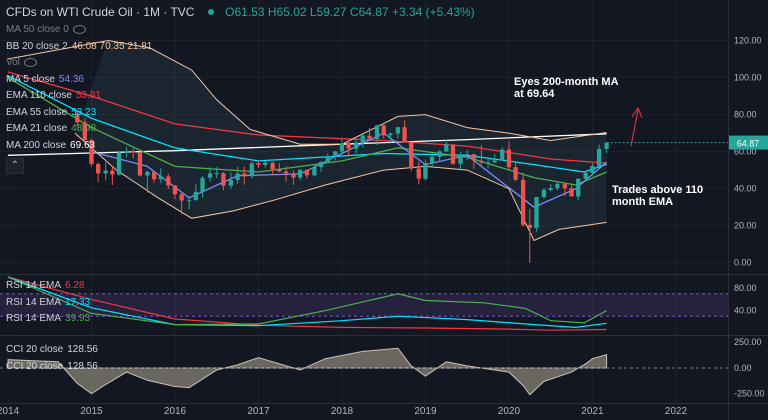 The width and height of the screenshot is (768, 420). What do you see at coordinates (48, 302) in the screenshot?
I see `rsi-legend-item: RSI 14 EMA 17.33` at bounding box center [48, 302].